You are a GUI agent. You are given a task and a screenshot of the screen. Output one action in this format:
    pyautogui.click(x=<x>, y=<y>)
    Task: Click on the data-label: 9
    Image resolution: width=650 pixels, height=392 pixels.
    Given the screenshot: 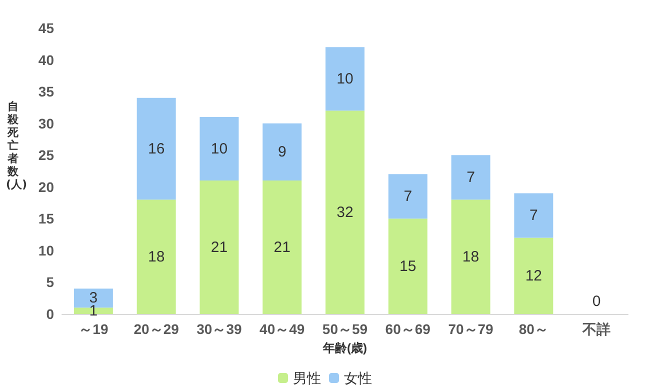 What is the action you would take?
    pyautogui.click(x=282, y=151)
    